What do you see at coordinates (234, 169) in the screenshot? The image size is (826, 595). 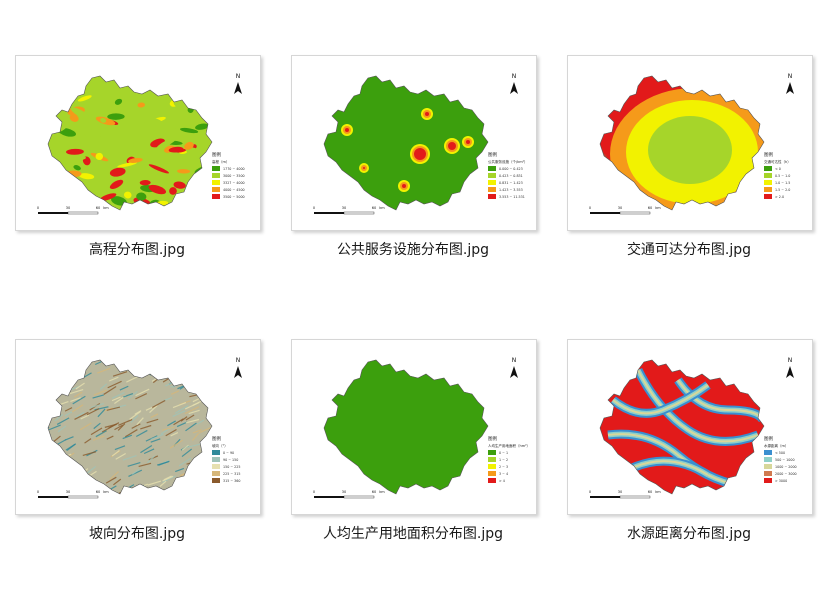 I see `legend-label: 1770 ~ 4000` at bounding box center [234, 169].